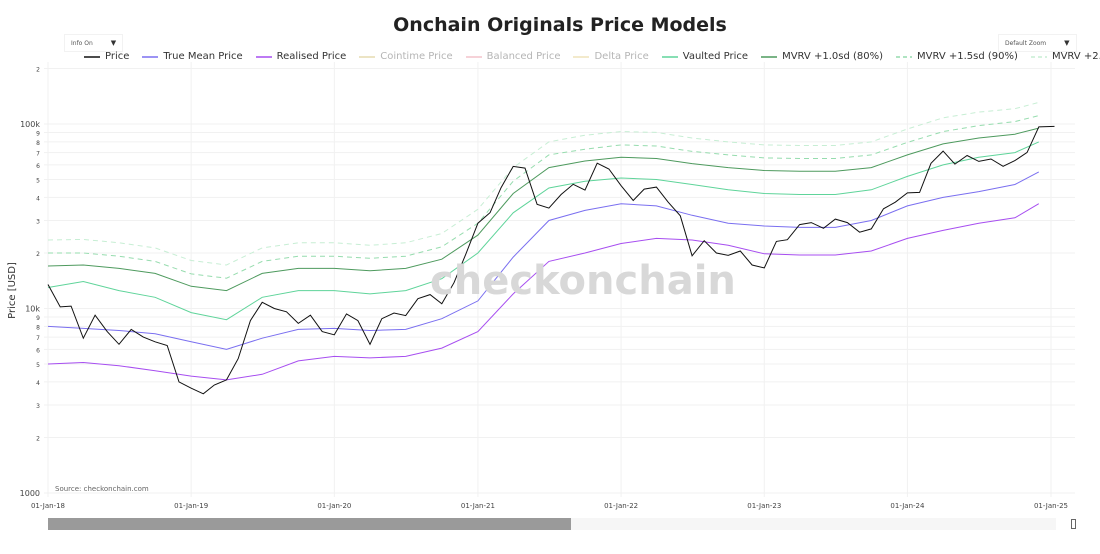 Image resolution: width=1100 pixels, height=554 pixels. I want to click on x-tick-label: 01-Jan-22, so click(621, 506).